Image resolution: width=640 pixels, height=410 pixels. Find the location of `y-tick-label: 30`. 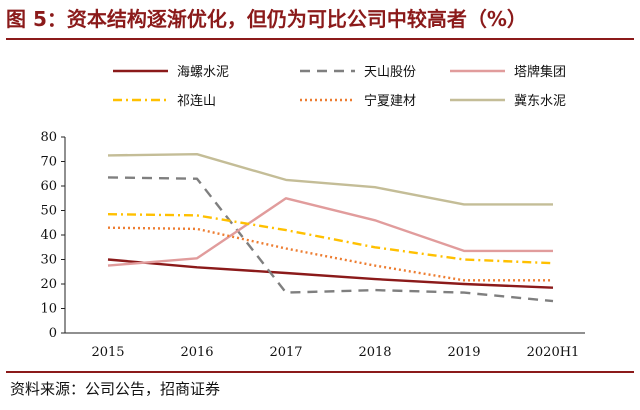

y-tick-label: 30 is located at coordinates (48, 260).